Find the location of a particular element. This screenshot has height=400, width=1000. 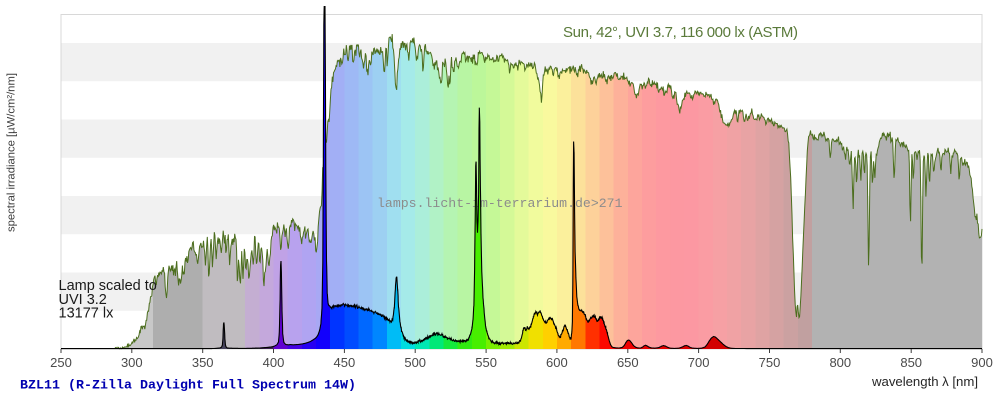

svg-text:lamps.licht-im-terrarium.de>27: lamps.licht-im-terrarium.de>271 is located at coordinates (500, 203).